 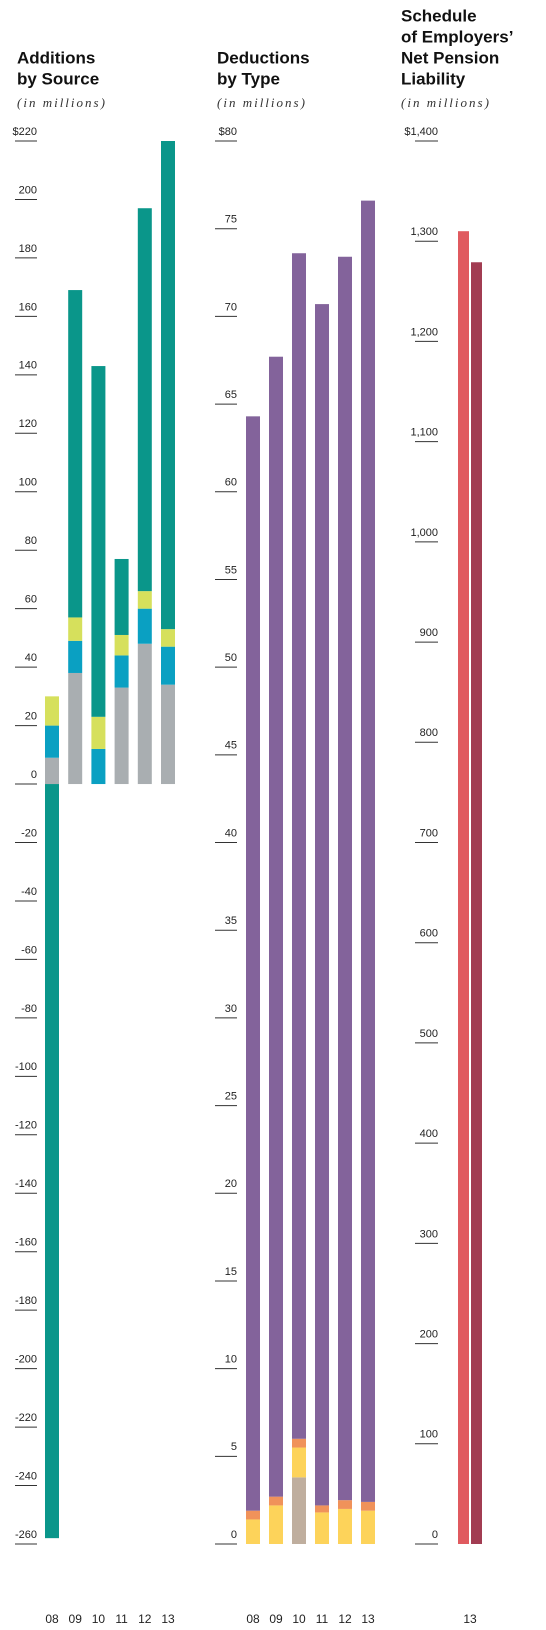 I want to click on chart-title: Liability, so click(x=433, y=78).